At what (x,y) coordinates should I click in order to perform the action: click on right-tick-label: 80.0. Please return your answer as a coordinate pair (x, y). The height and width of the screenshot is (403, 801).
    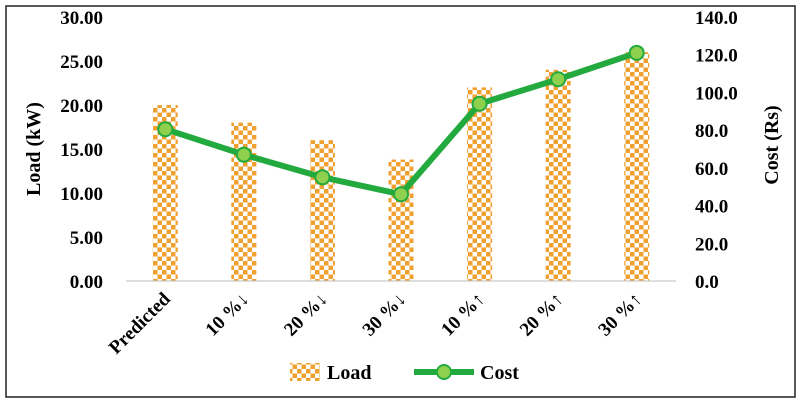
    Looking at the image, I should click on (711, 131).